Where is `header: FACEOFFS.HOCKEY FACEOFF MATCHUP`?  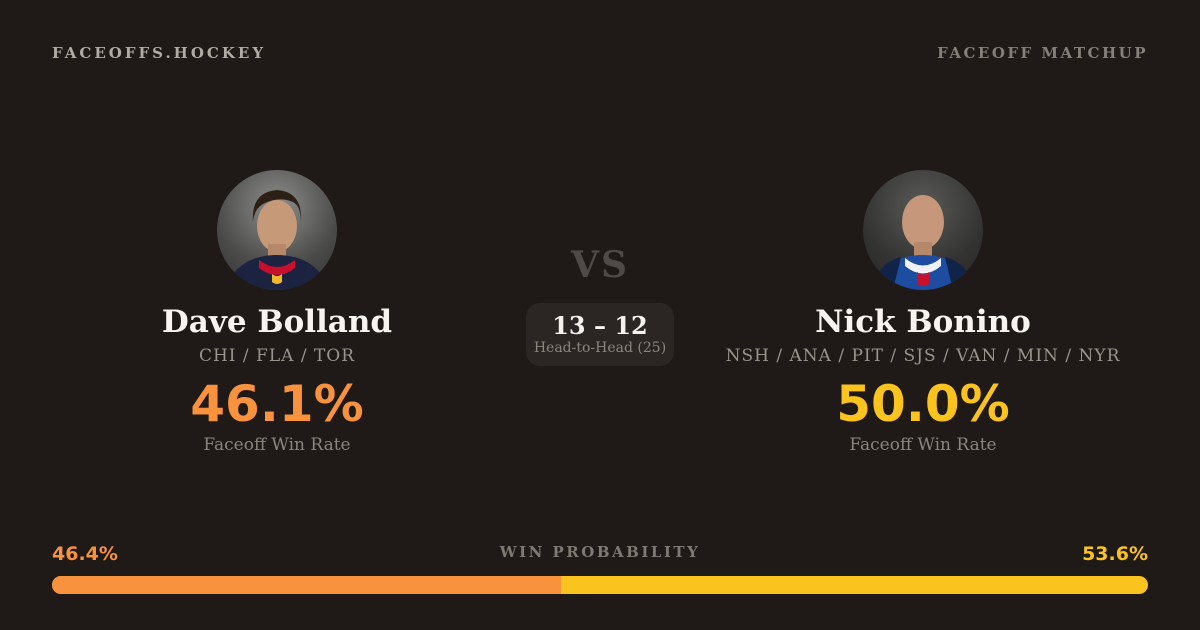 header: FACEOFFS.HOCKEY FACEOFF MATCHUP is located at coordinates (600, 53).